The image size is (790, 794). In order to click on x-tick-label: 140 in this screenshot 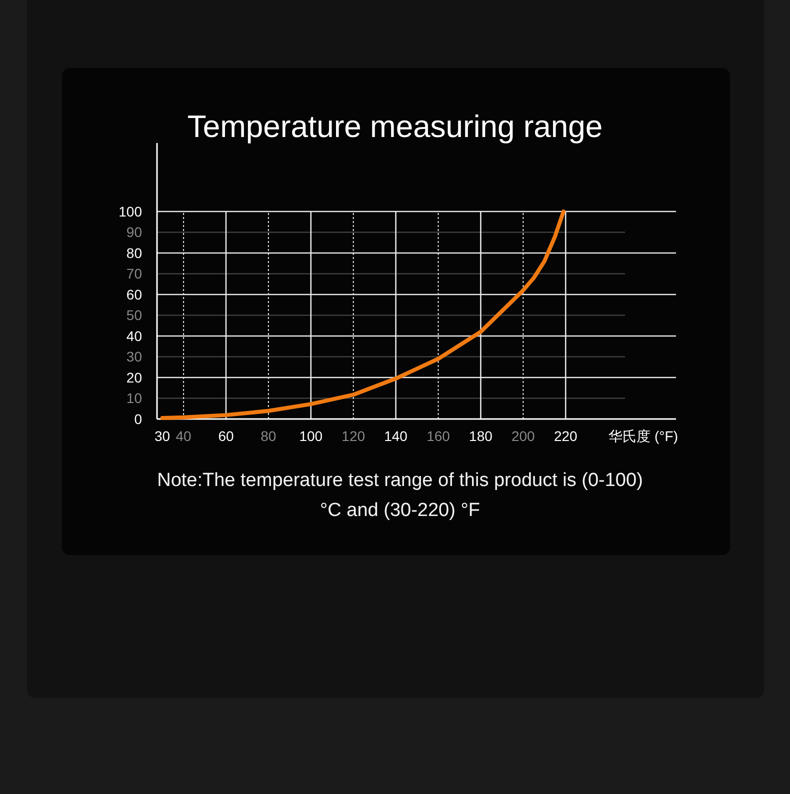, I will do `click(396, 436)`.